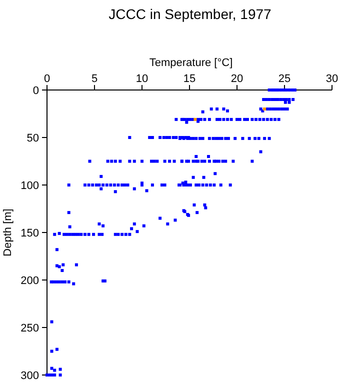 The height and width of the screenshot is (384, 341). I want to click on x-tick-label: 15, so click(189, 79).